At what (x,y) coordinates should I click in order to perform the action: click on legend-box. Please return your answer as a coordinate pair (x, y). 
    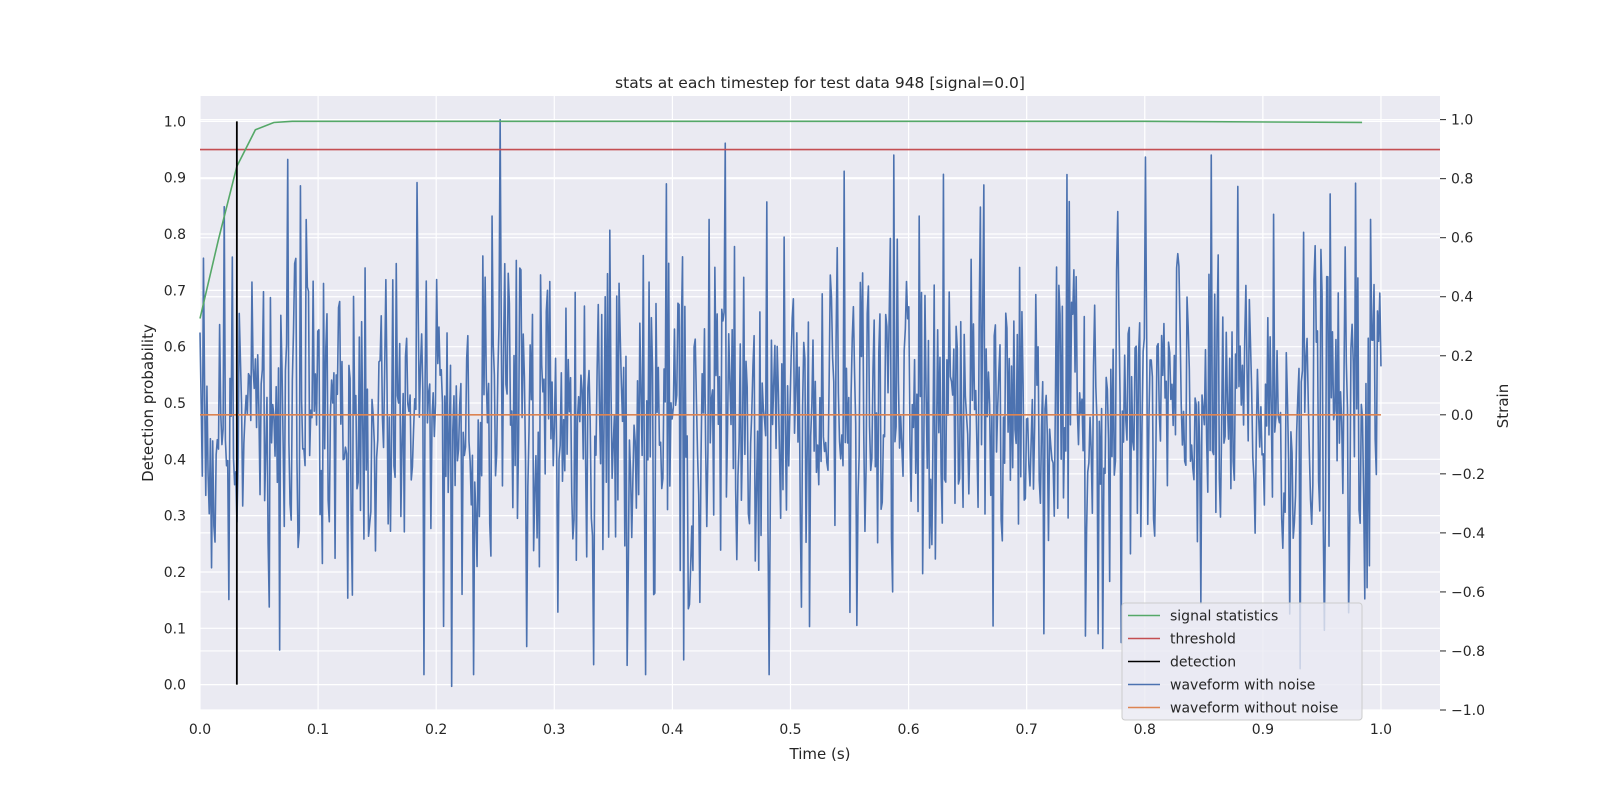
    Looking at the image, I should click on (1242, 661).